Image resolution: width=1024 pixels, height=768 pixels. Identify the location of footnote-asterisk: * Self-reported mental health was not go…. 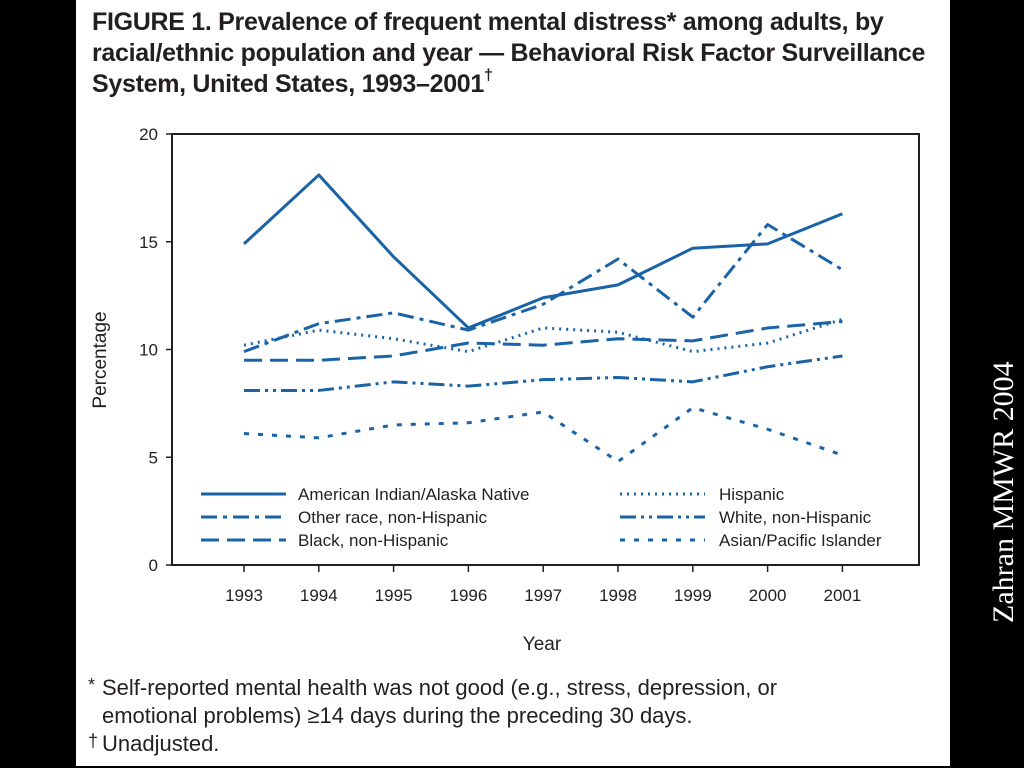
(509, 702).